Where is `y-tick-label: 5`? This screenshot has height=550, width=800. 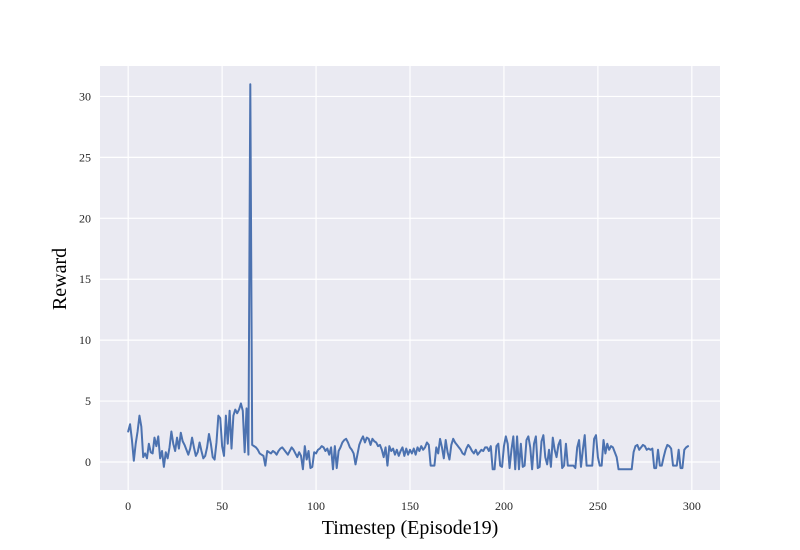
y-tick-label: 5 is located at coordinates (88, 401).